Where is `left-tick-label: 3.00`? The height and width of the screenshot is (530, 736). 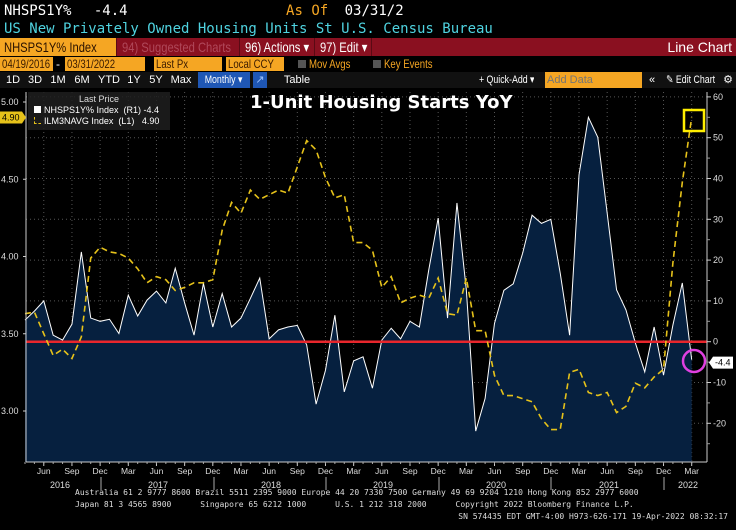
left-tick-label: 3.00 is located at coordinates (10, 411).